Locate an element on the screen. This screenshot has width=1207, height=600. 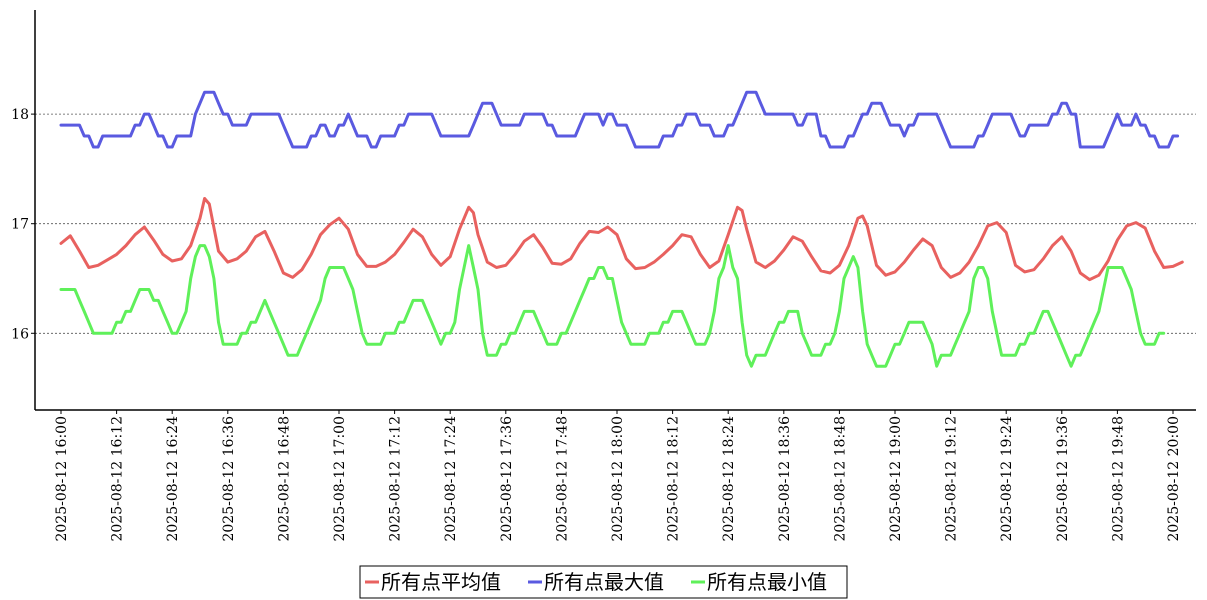
x-tick-label: 2025-08-12 17:00 is located at coordinates (340, 479).